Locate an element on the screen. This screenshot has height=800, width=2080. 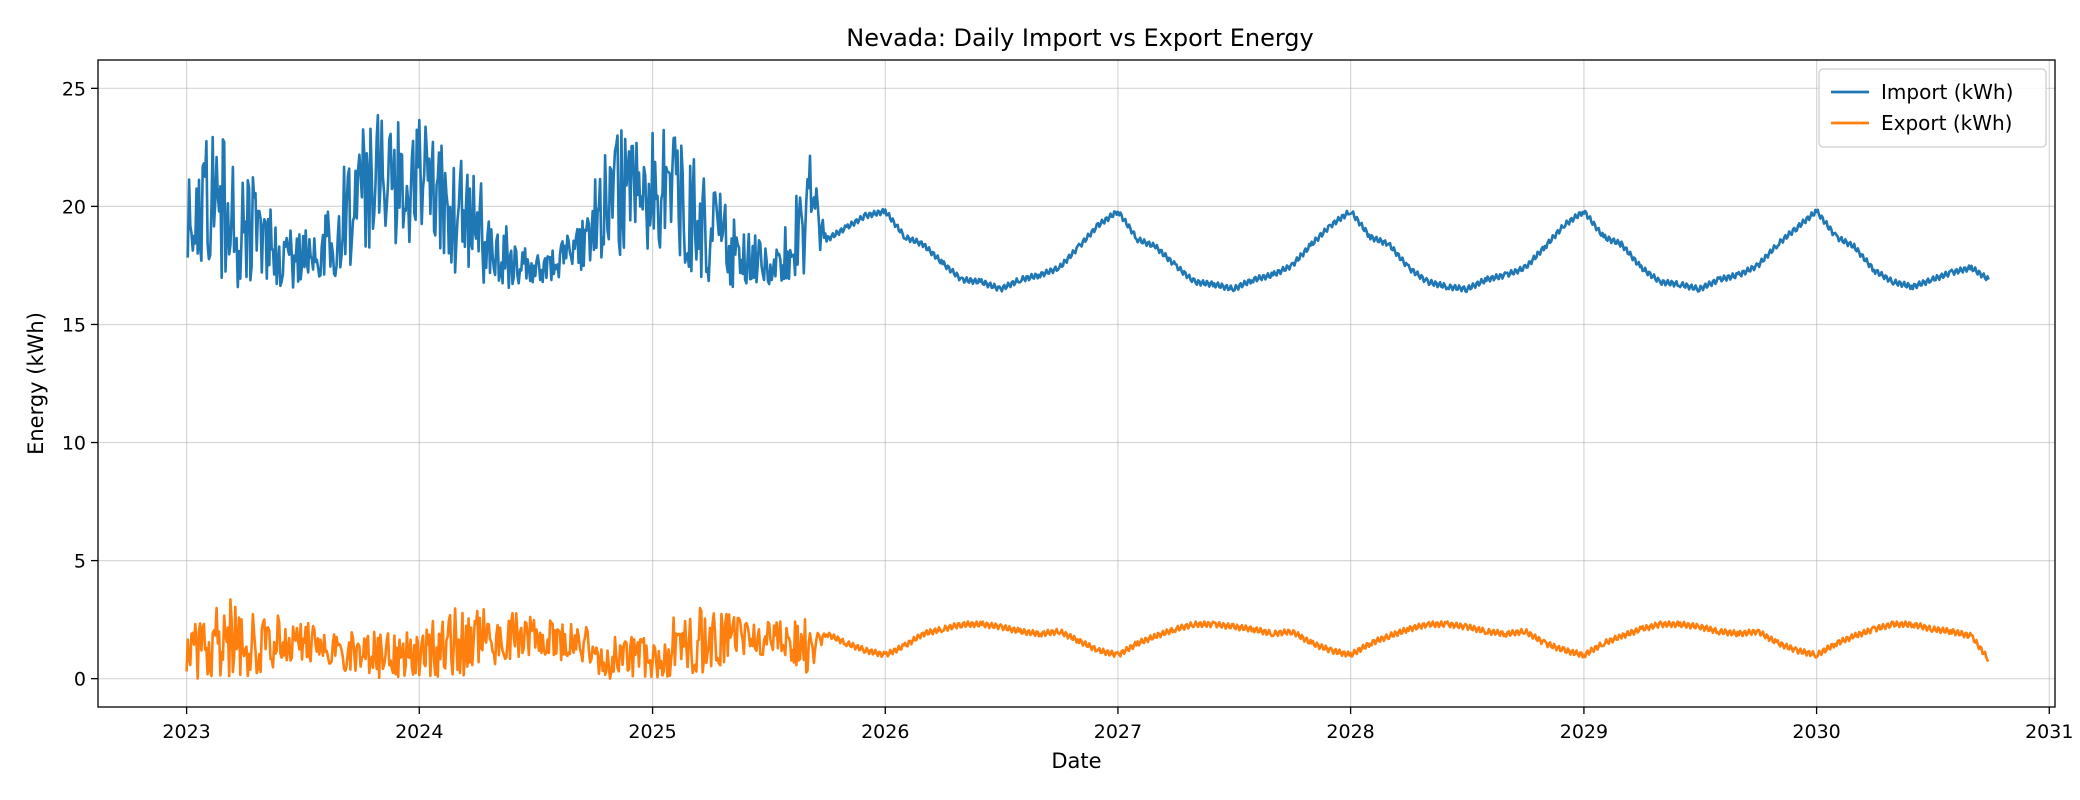
chart-title: Nevada: Daily Import vs Export Energy is located at coordinates (1079, 38).